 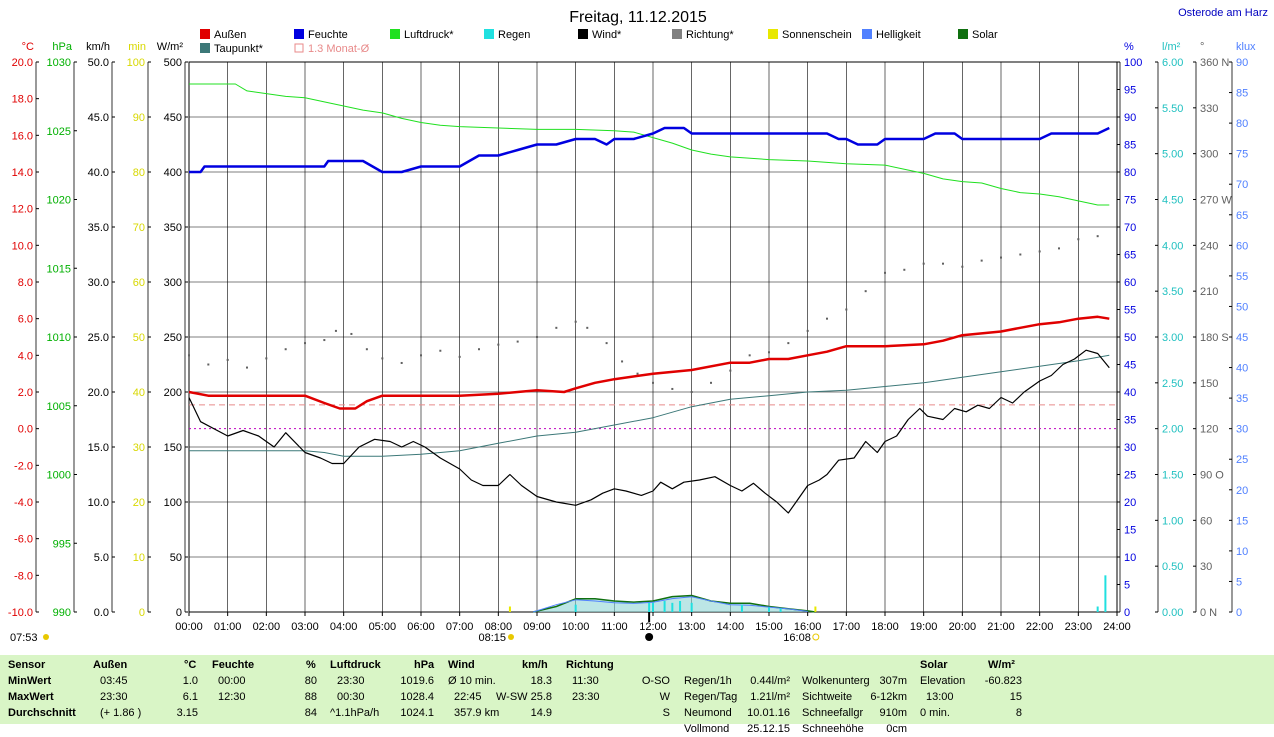 I want to click on cloud-base-value: 307m, so click(x=893, y=681).